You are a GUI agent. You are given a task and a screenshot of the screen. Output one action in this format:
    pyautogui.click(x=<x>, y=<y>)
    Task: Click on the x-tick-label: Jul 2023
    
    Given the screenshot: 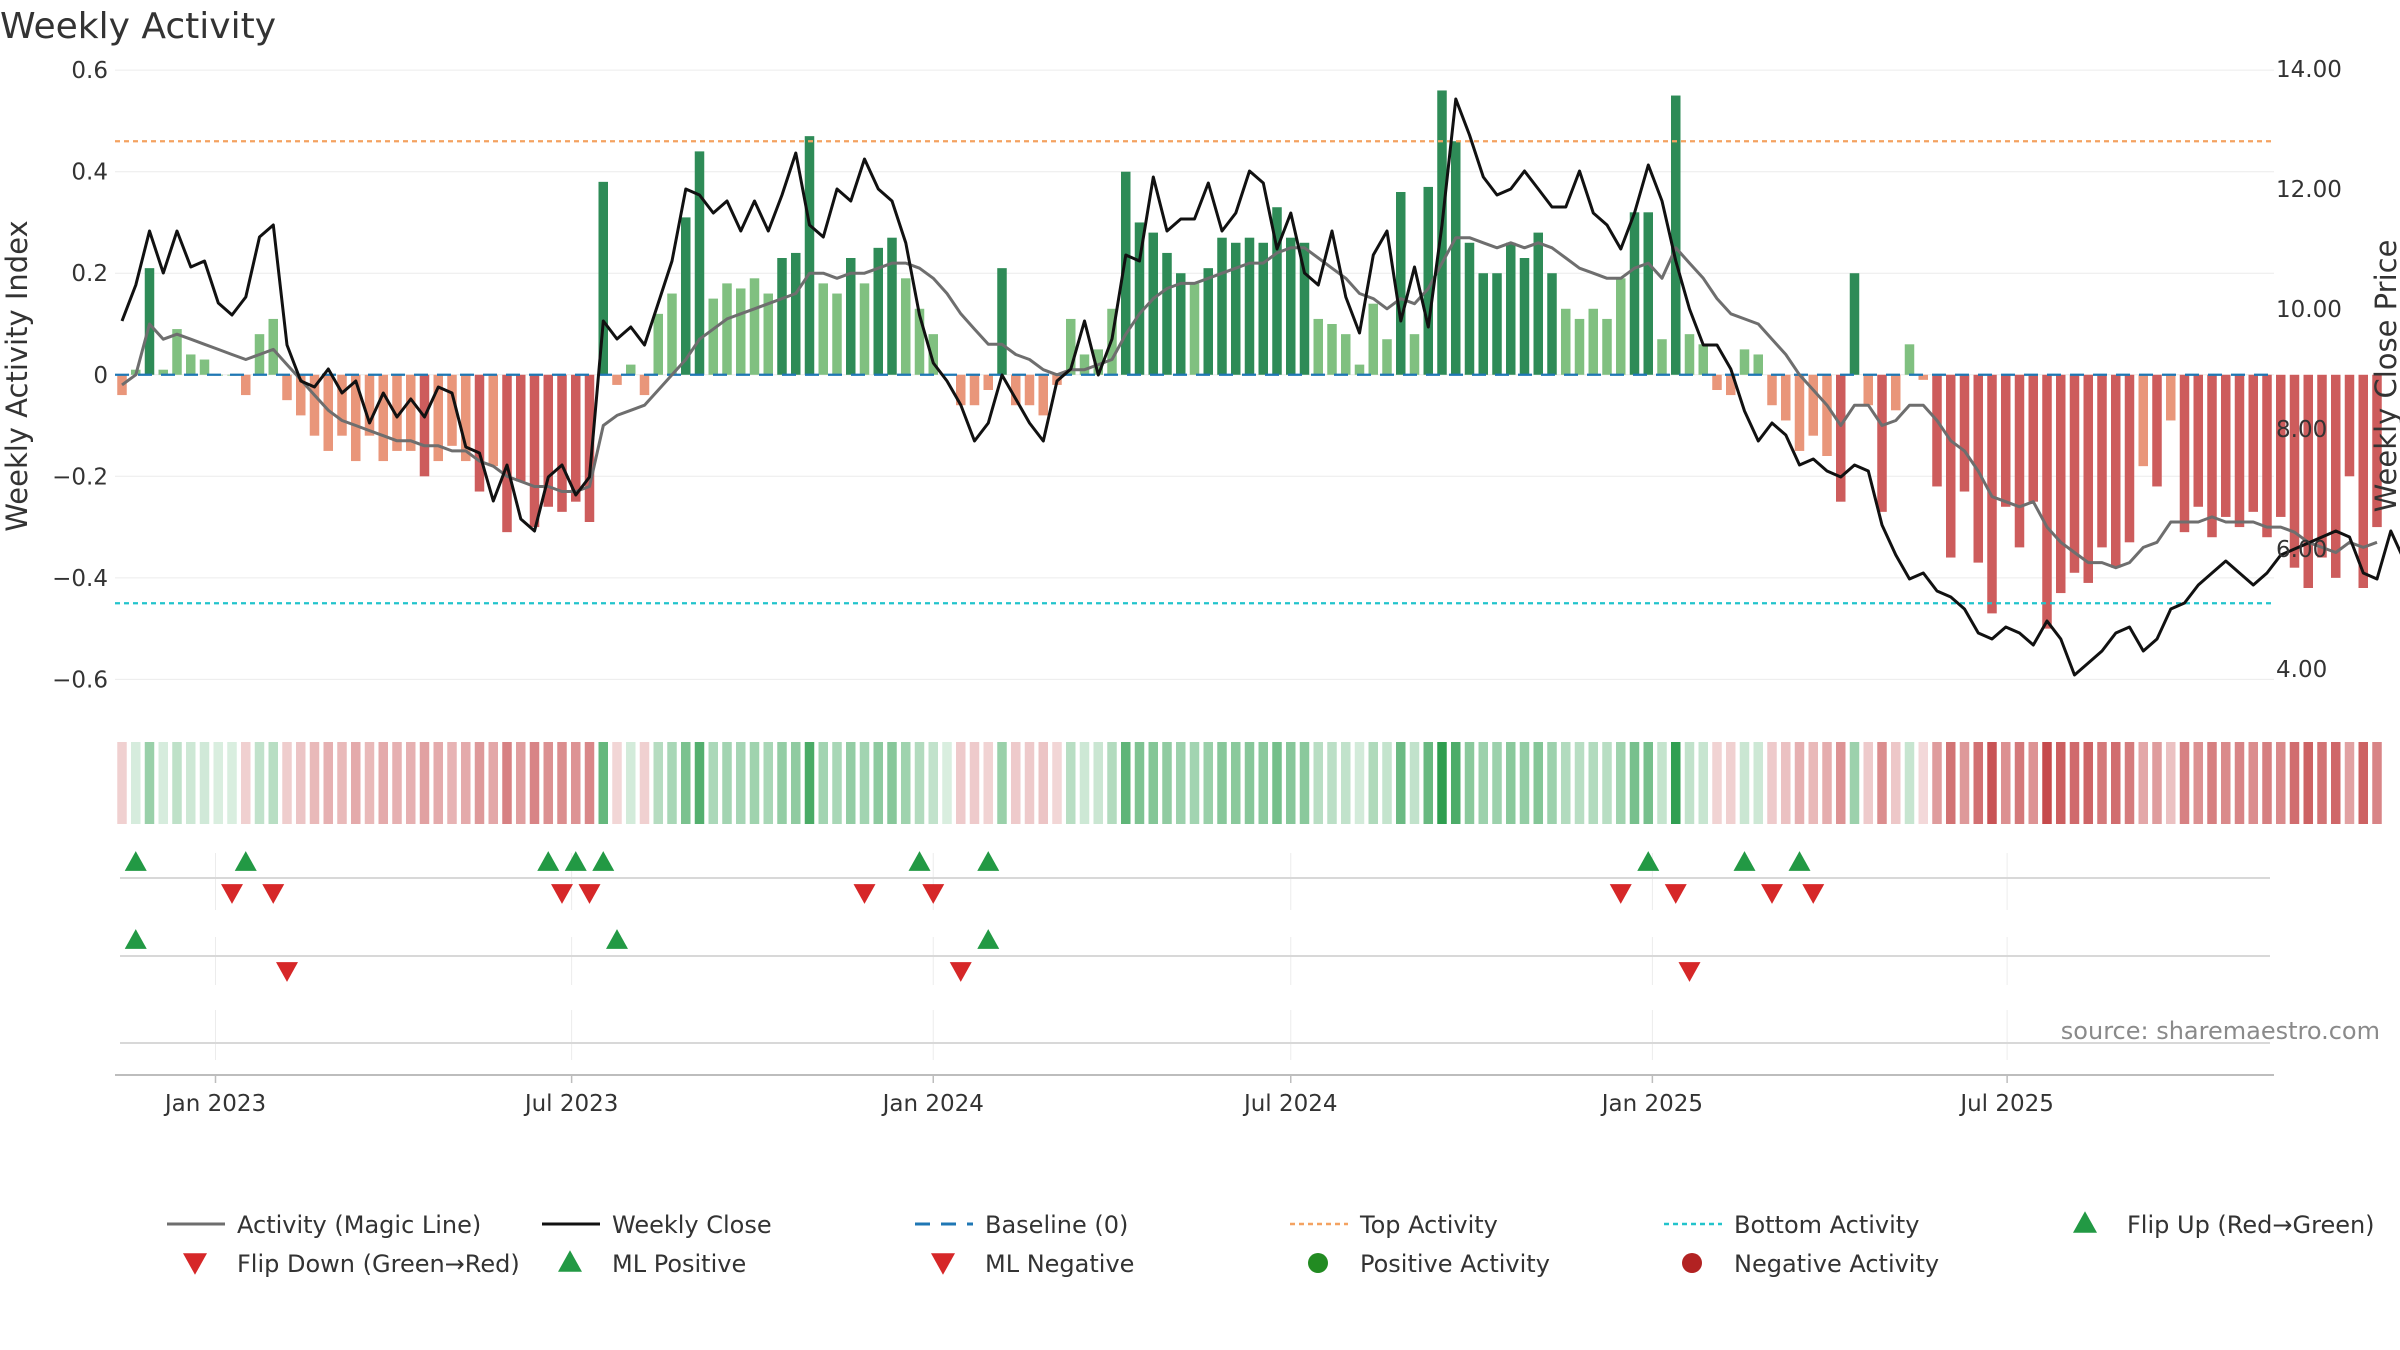 What is the action you would take?
    pyautogui.click(x=571, y=1104)
    